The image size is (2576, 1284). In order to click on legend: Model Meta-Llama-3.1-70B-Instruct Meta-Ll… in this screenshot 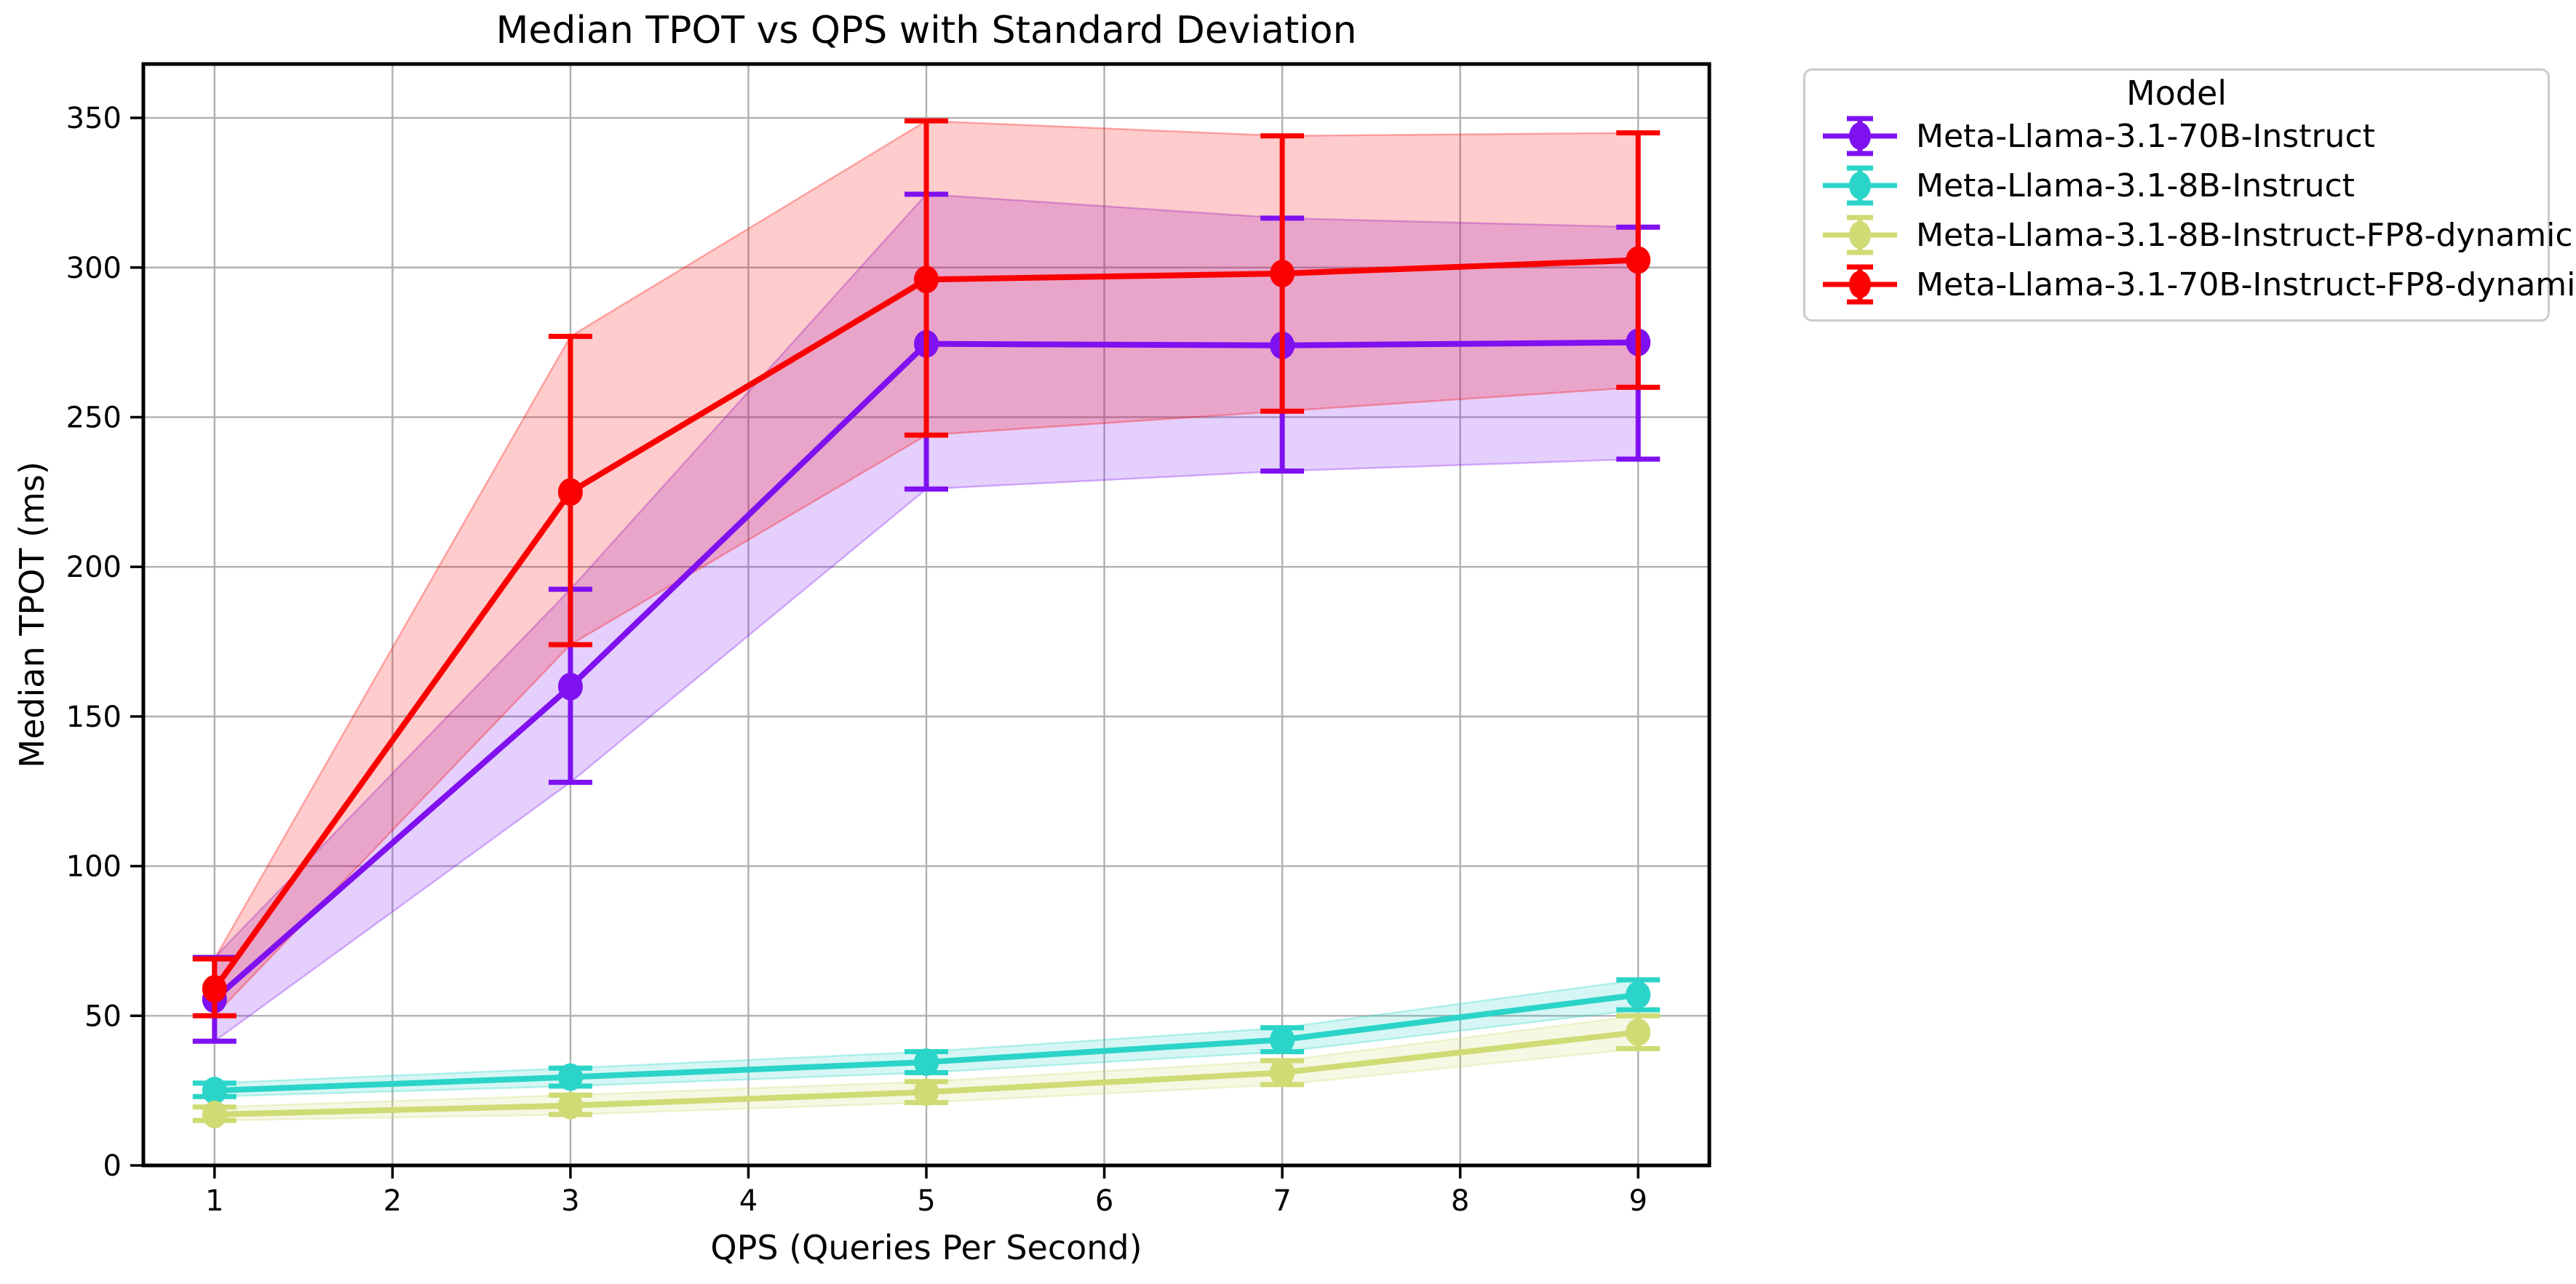, I will do `click(2189, 195)`.